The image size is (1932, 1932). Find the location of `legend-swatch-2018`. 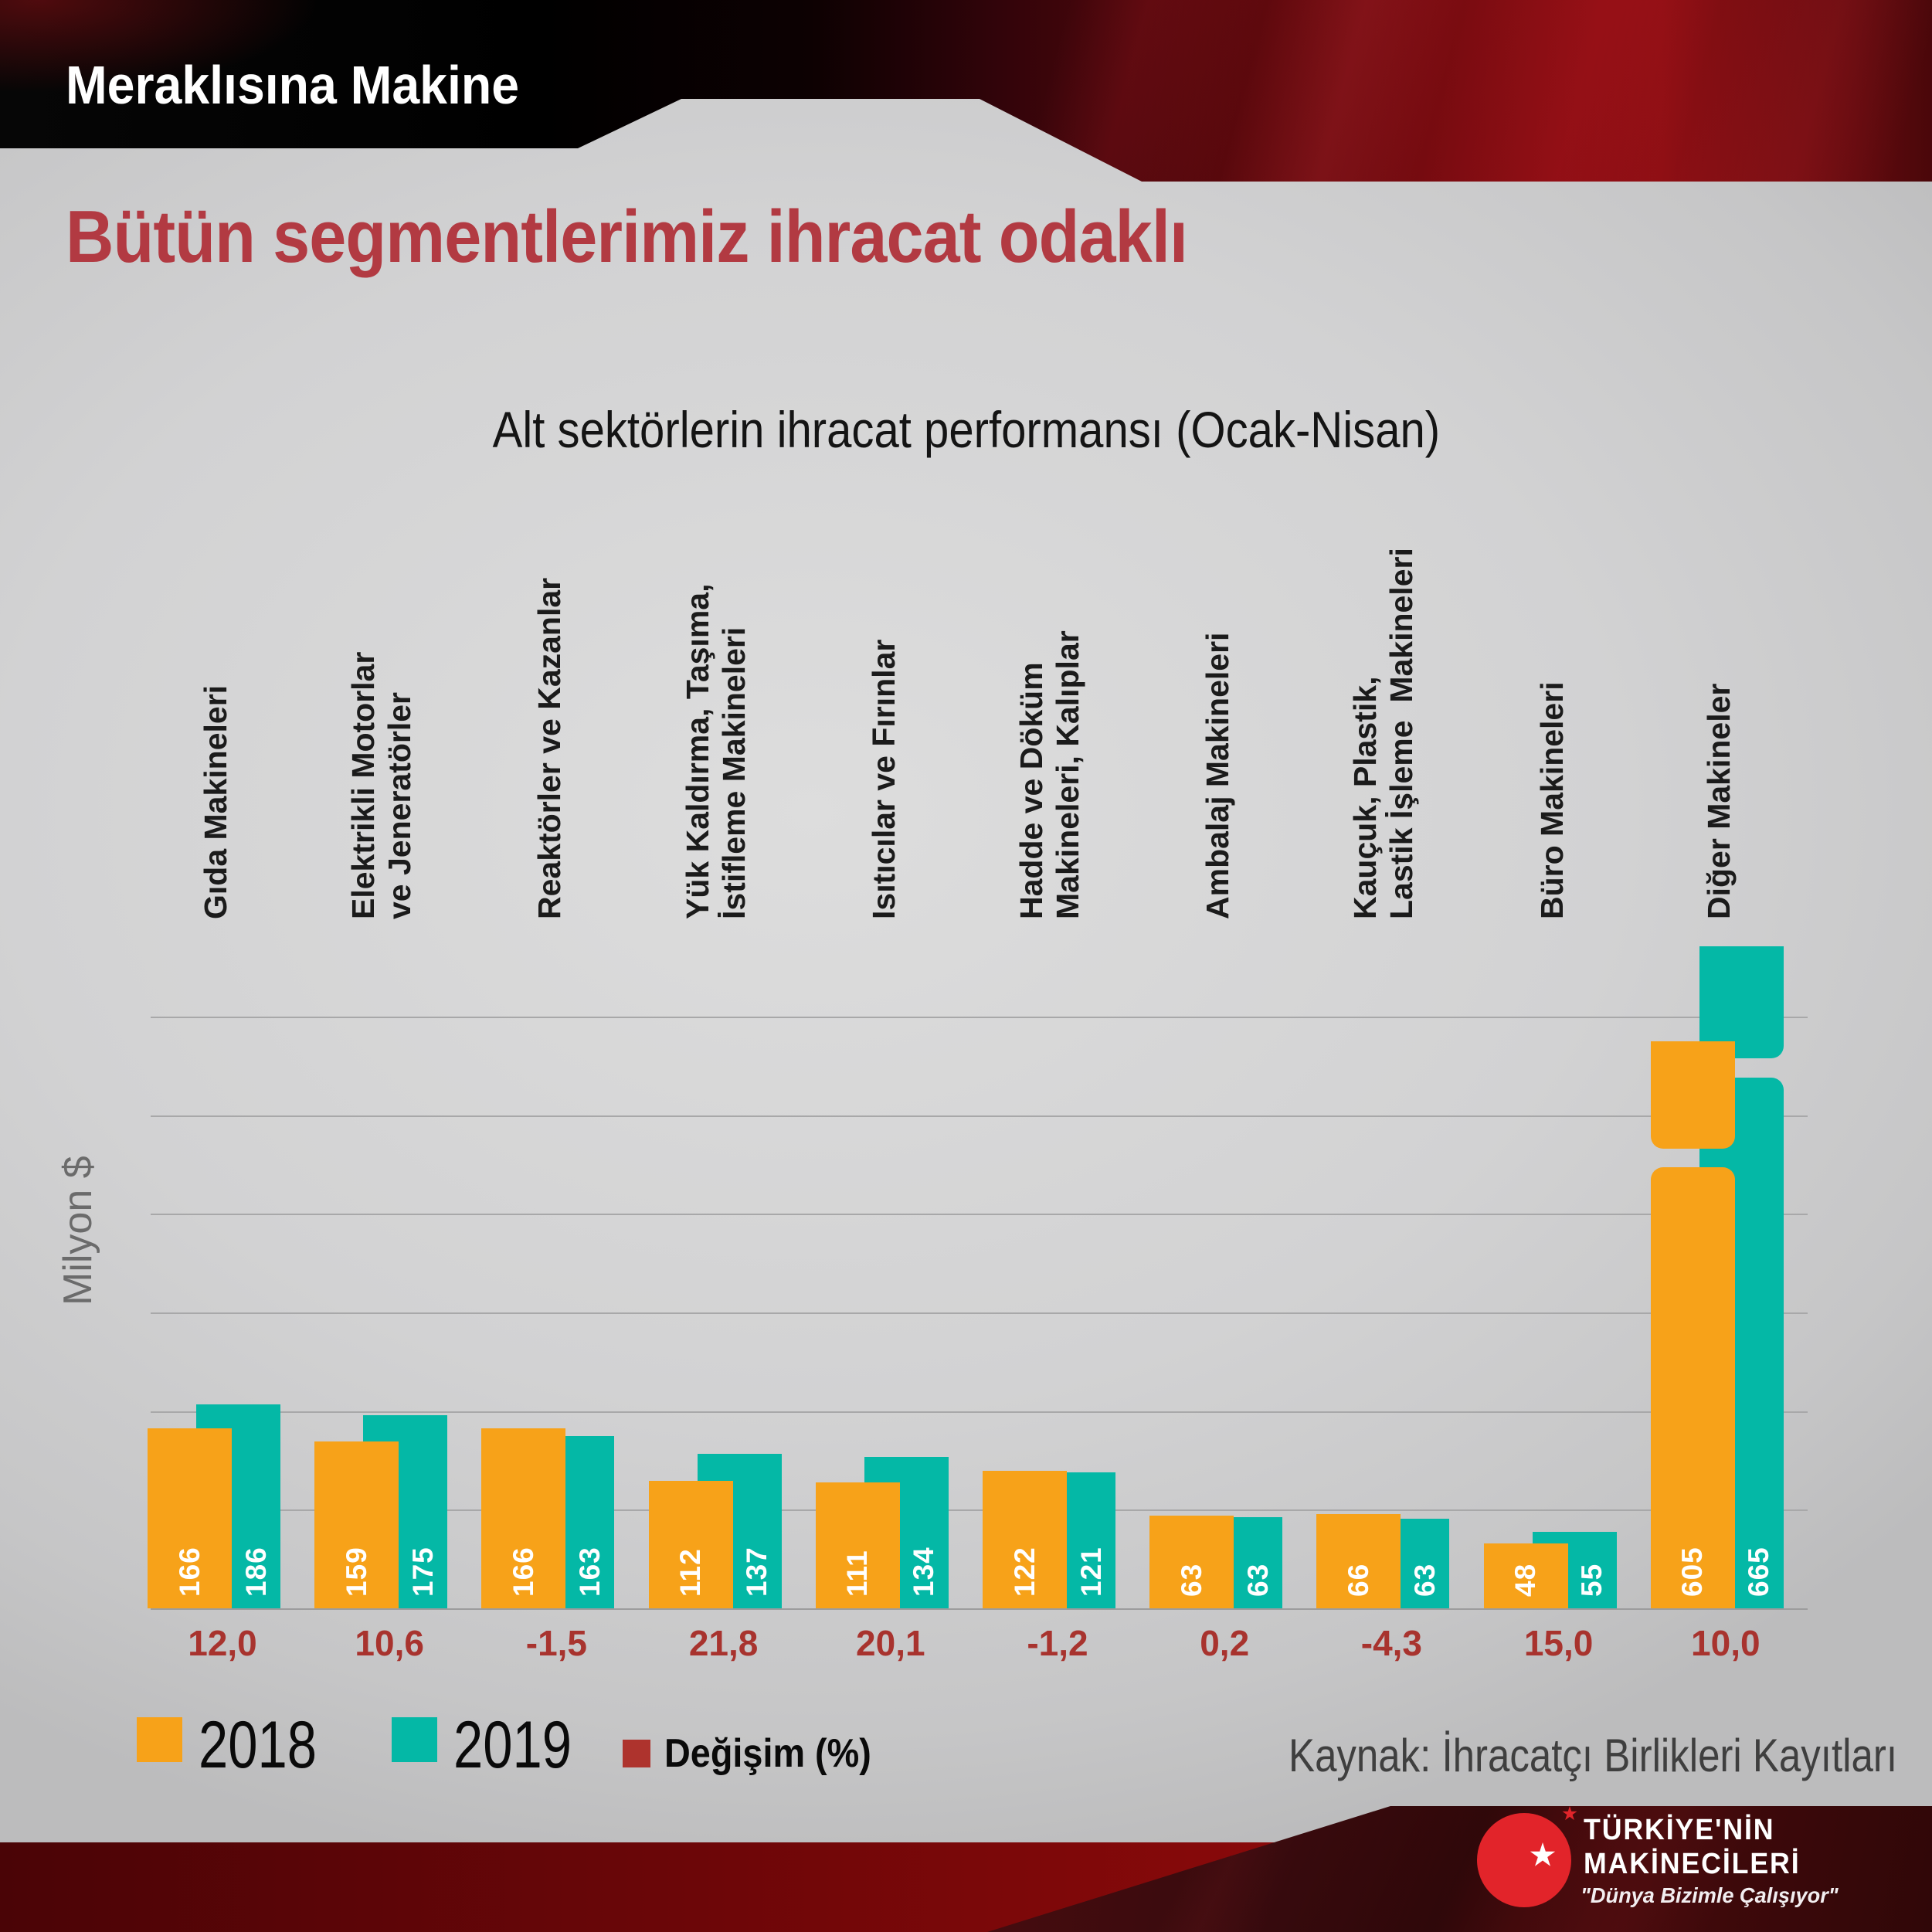

legend-swatch-2018 is located at coordinates (159, 1740).